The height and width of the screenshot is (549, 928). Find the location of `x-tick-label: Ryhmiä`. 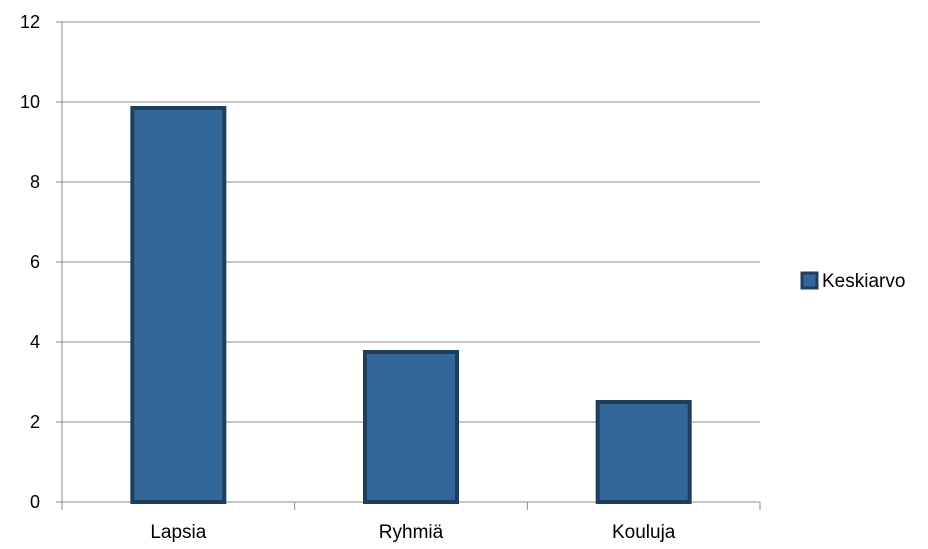

x-tick-label: Ryhmiä is located at coordinates (411, 532).